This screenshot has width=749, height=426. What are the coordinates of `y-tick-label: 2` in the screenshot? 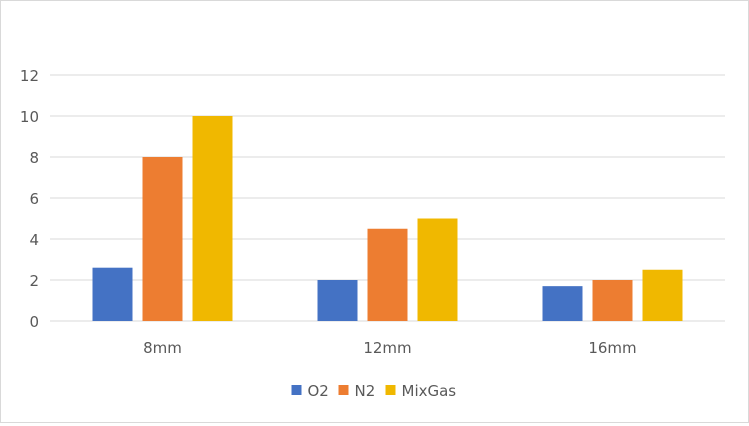 It's located at (34, 281).